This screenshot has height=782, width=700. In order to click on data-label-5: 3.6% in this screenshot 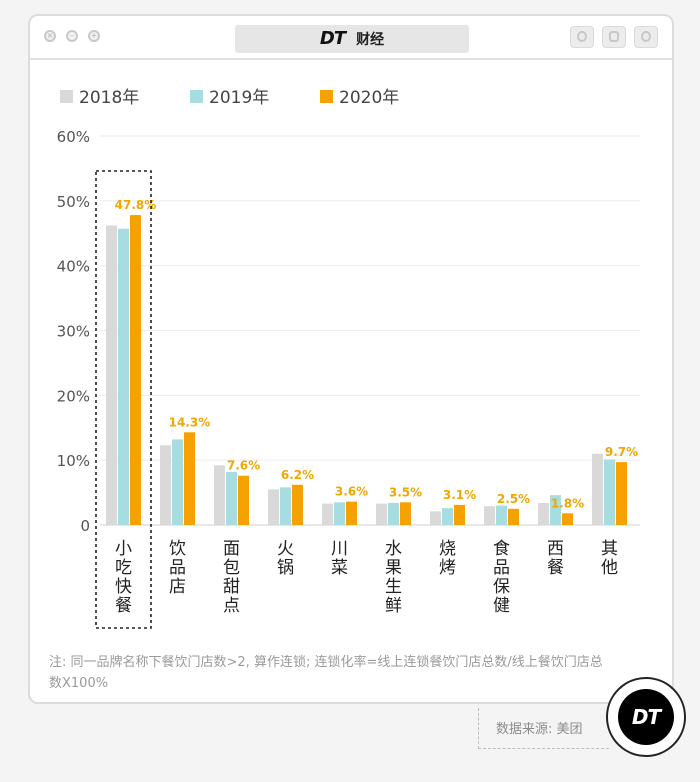, I will do `click(351, 492)`.